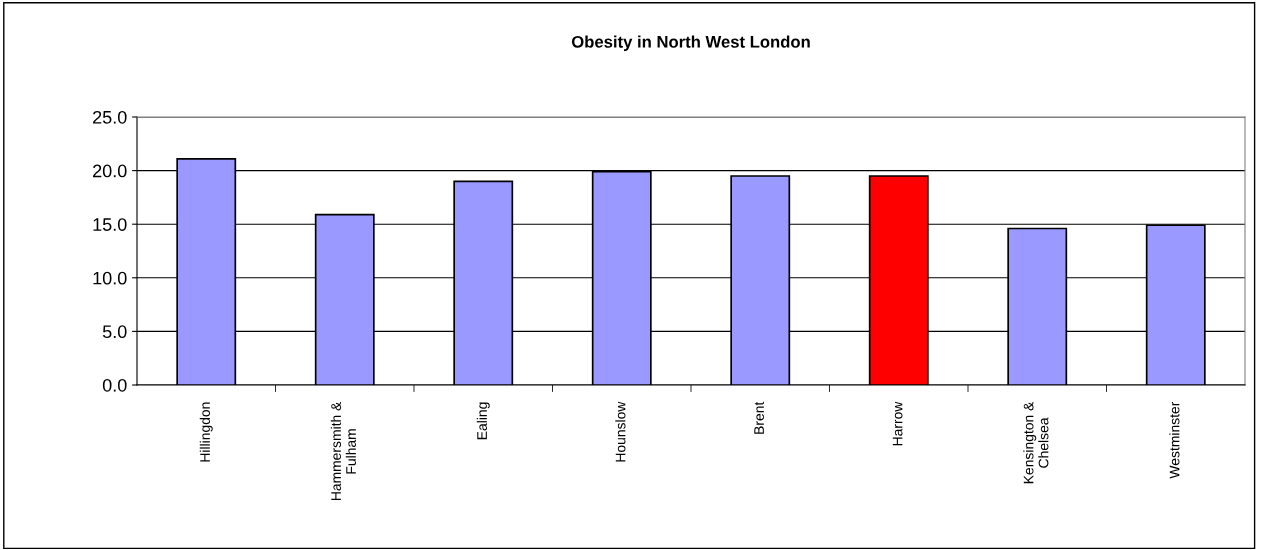 This screenshot has width=1266, height=550. Describe the element at coordinates (114, 385) in the screenshot. I see `y-tick-label: 0.0` at that location.